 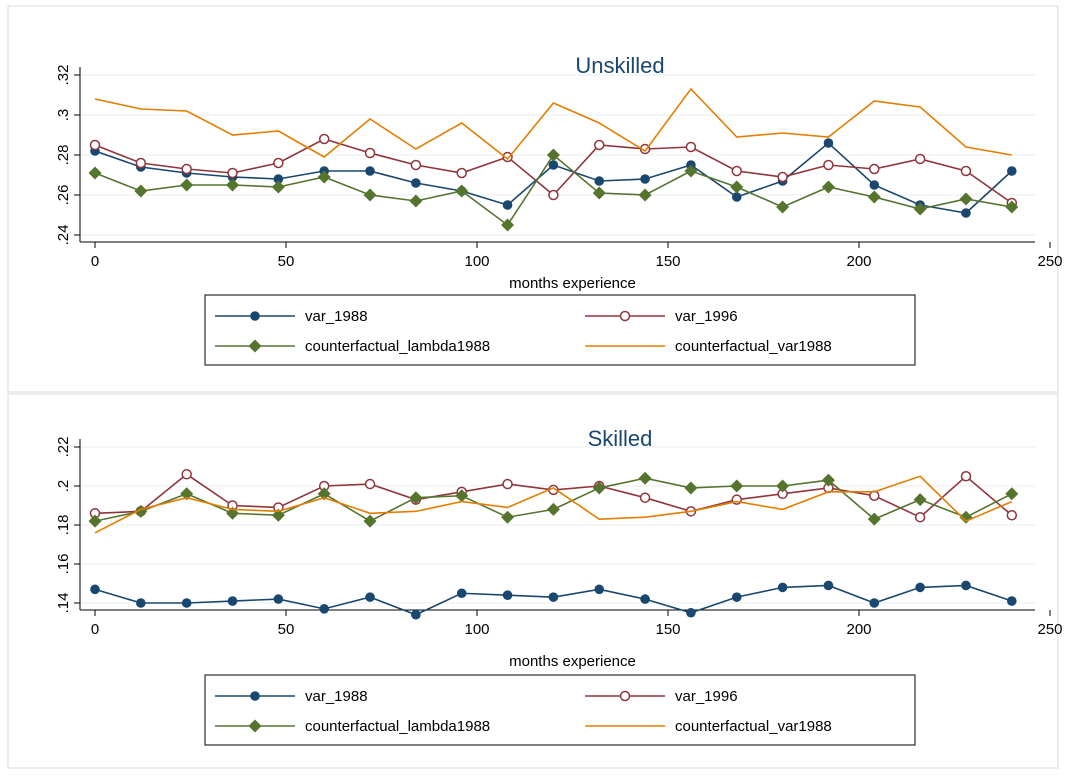 What do you see at coordinates (1049, 261) in the screenshot?
I see `x-tick-label: 250` at bounding box center [1049, 261].